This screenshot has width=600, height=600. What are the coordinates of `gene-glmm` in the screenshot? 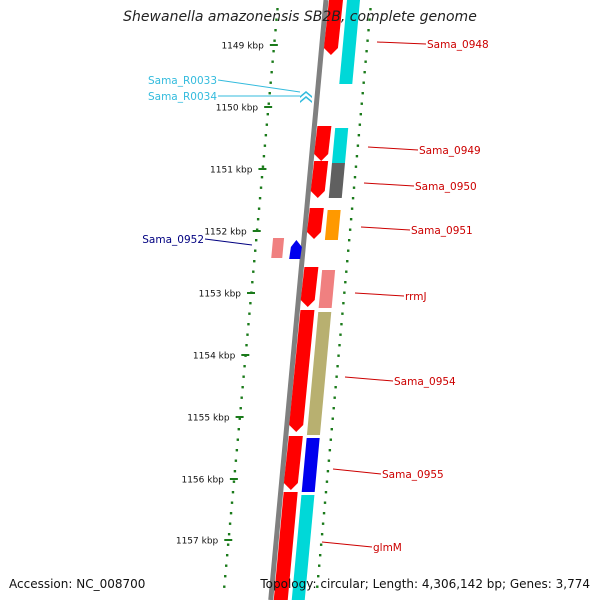 It's located at (303, 547).